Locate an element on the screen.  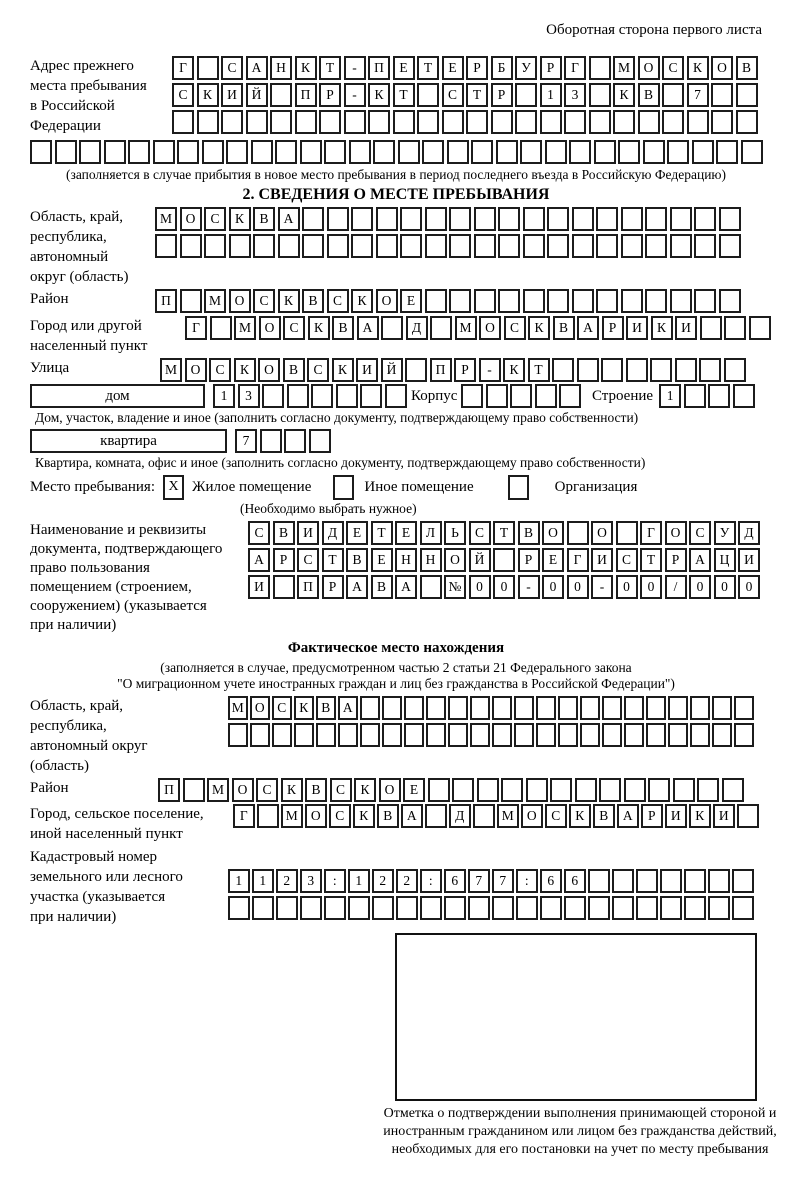
char-box: 3 is located at coordinates (248, 396).